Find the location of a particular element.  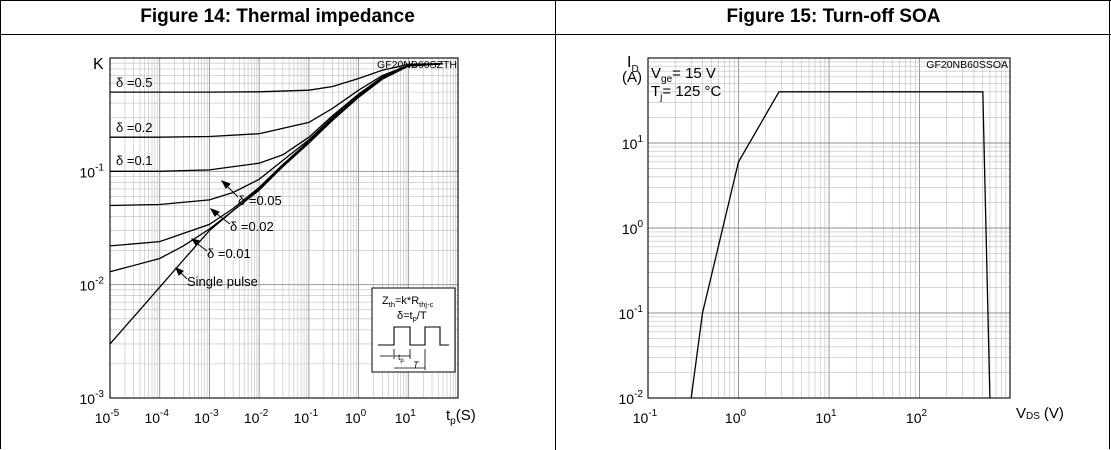

arrowhead-d005 is located at coordinates (225, 184).